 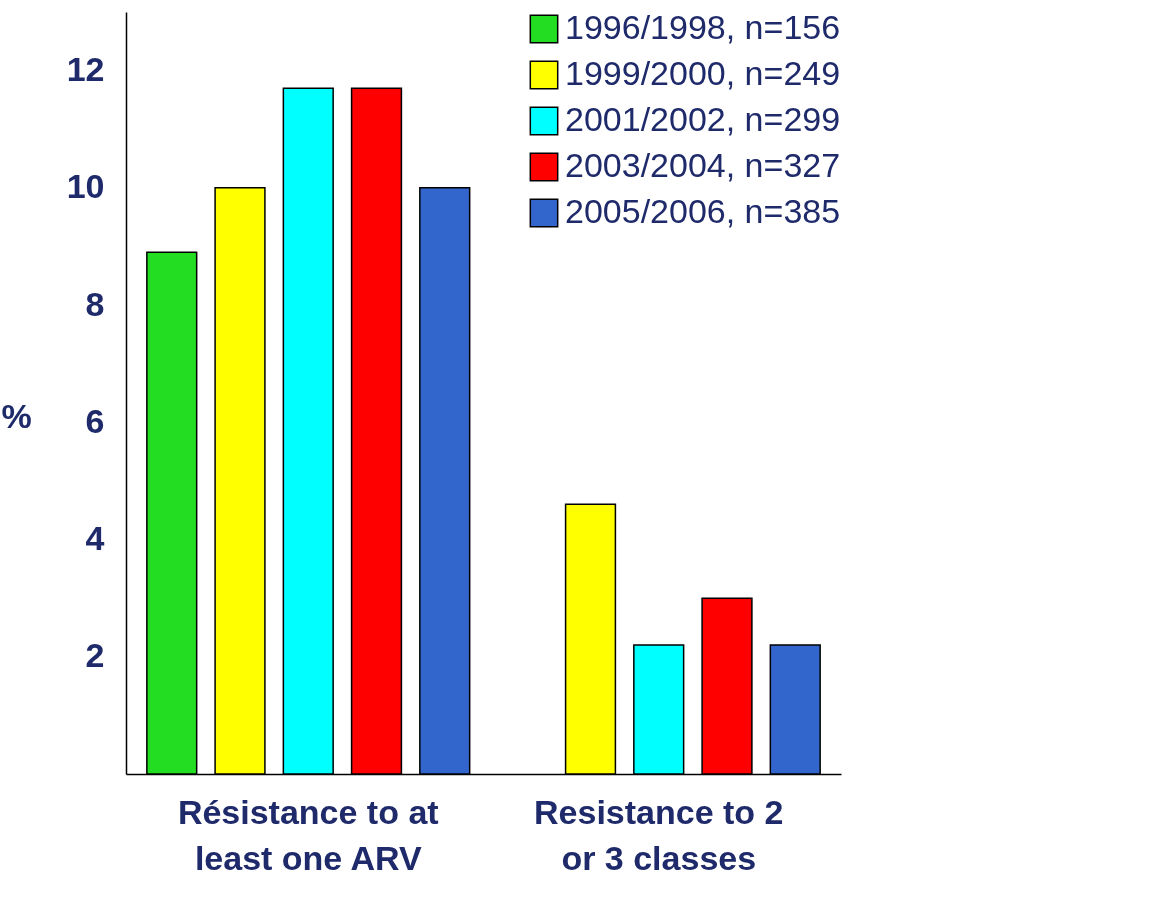 What do you see at coordinates (308, 834) in the screenshot?
I see `x-tick-label: Résistance to at least one ARV` at bounding box center [308, 834].